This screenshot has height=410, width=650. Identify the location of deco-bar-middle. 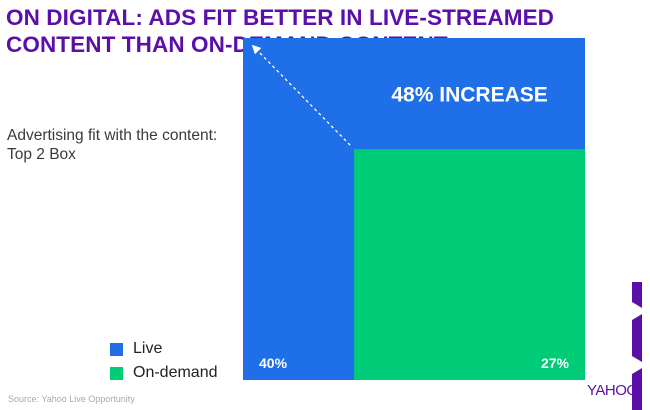
(637, 338).